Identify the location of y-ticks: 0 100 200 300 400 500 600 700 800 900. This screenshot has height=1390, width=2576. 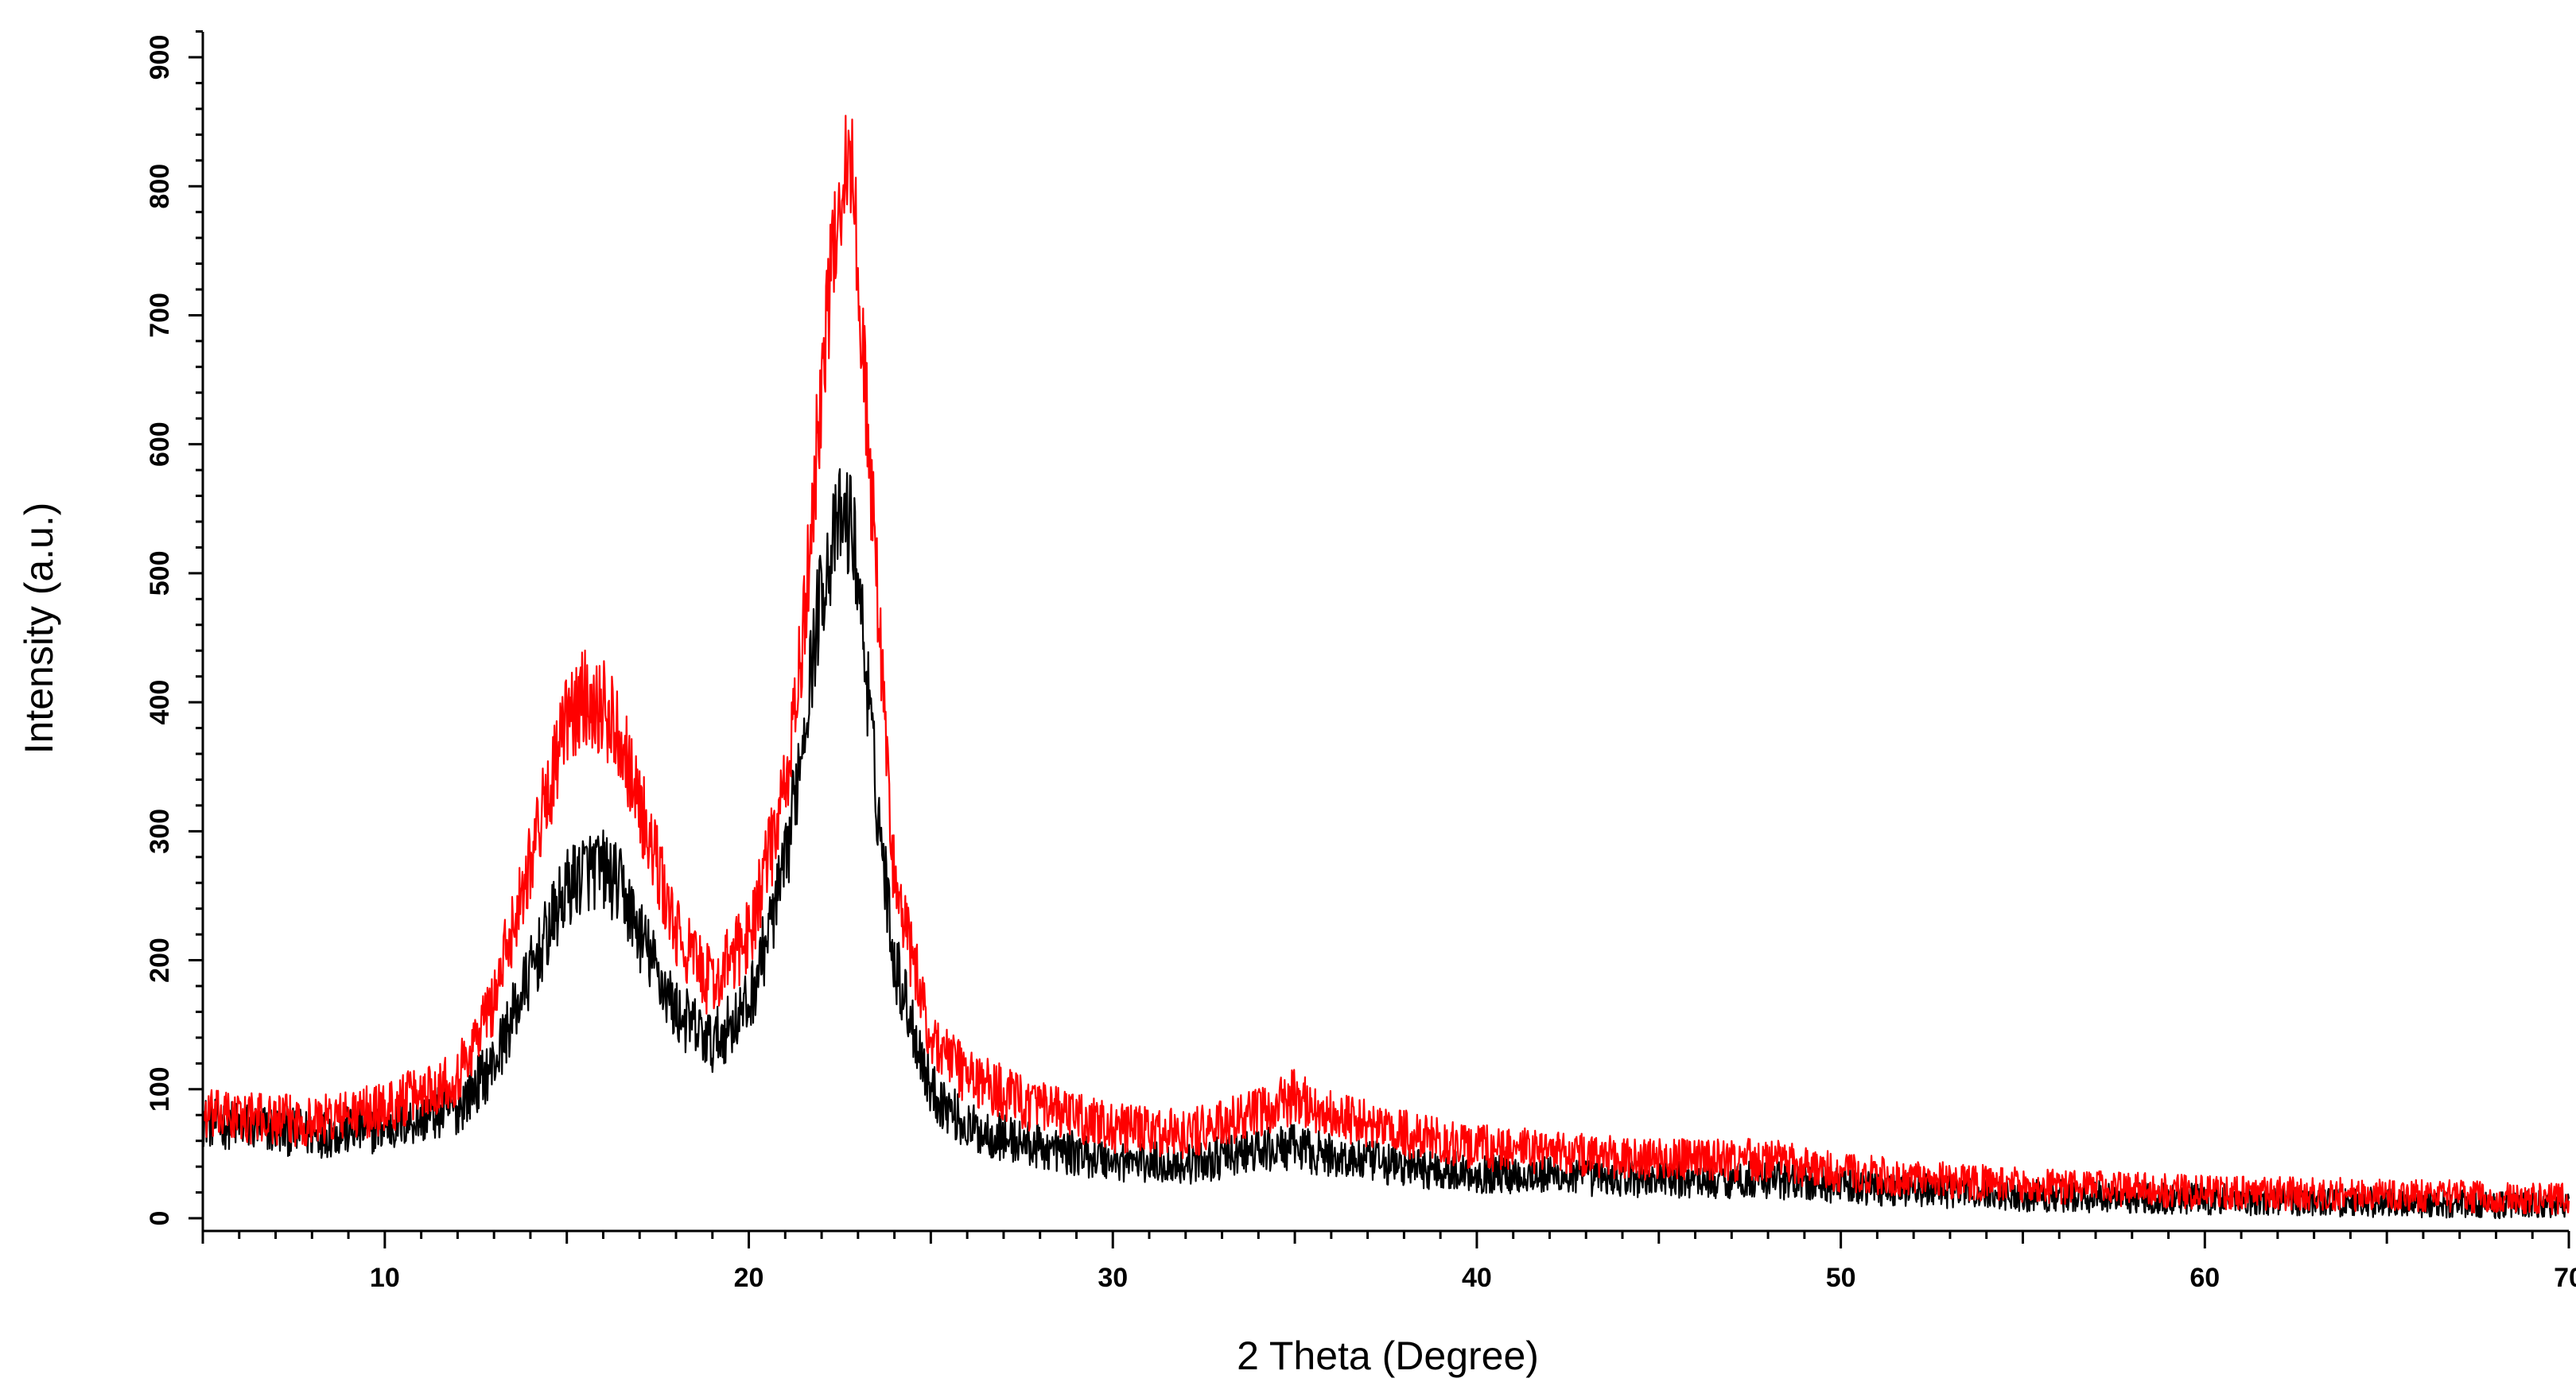
(174, 628).